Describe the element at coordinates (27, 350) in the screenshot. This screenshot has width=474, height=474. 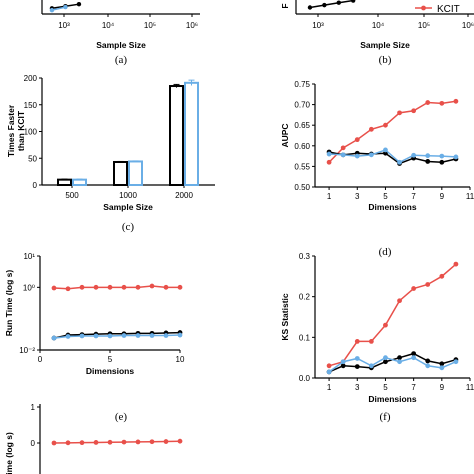
I see `panel-e-y-tick-label-1: 10⁻²` at that location.